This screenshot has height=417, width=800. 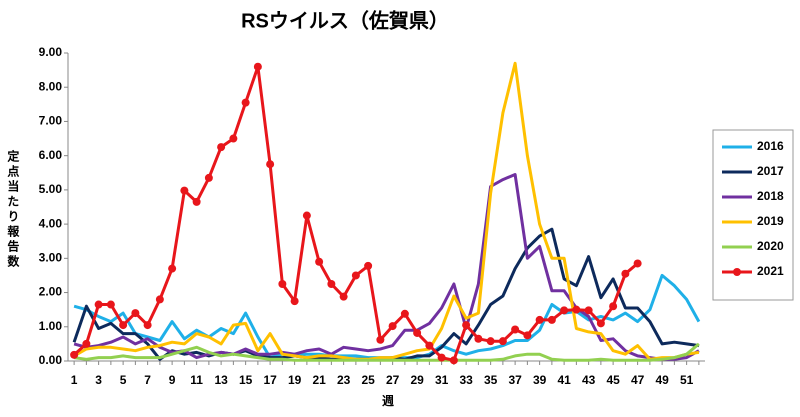 What do you see at coordinates (270, 380) in the screenshot?
I see `x-tick-label: 17` at bounding box center [270, 380].